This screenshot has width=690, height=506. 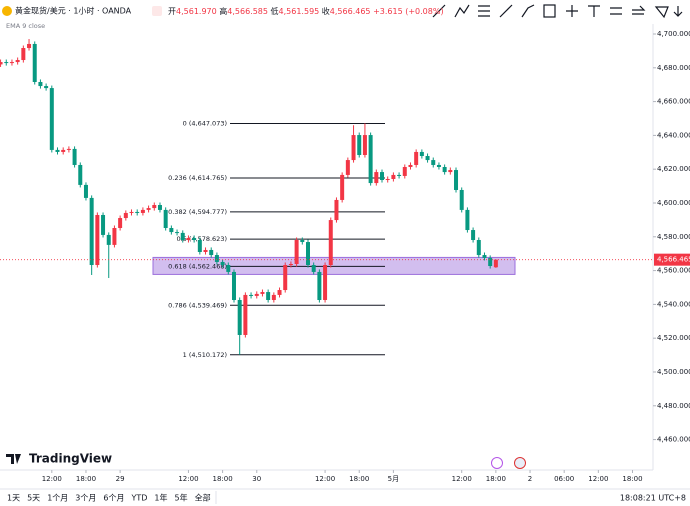 I want to click on range-button: 1个月, so click(x=57, y=498).